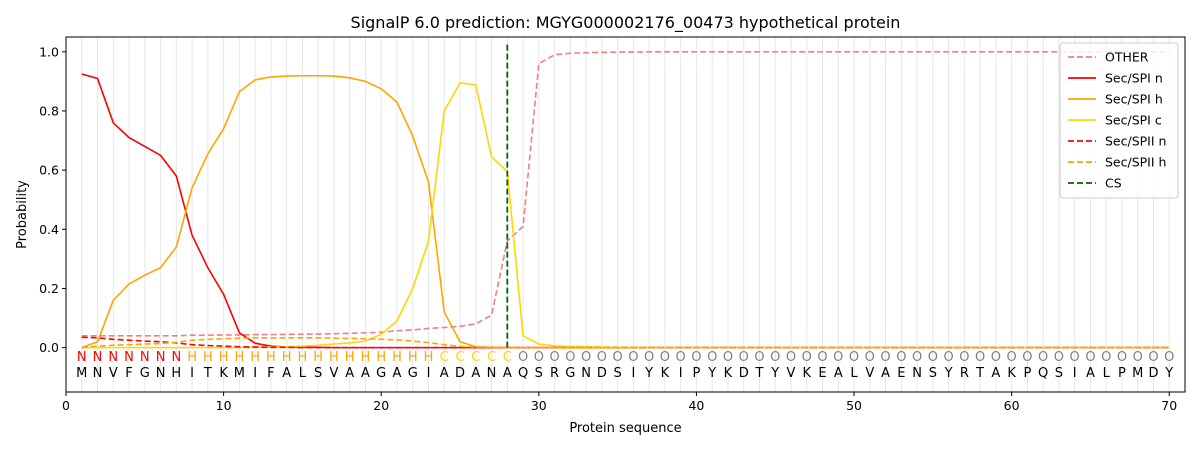 The image size is (1200, 450). Describe the element at coordinates (539, 405) in the screenshot. I see `x-tick-label: 30` at that location.